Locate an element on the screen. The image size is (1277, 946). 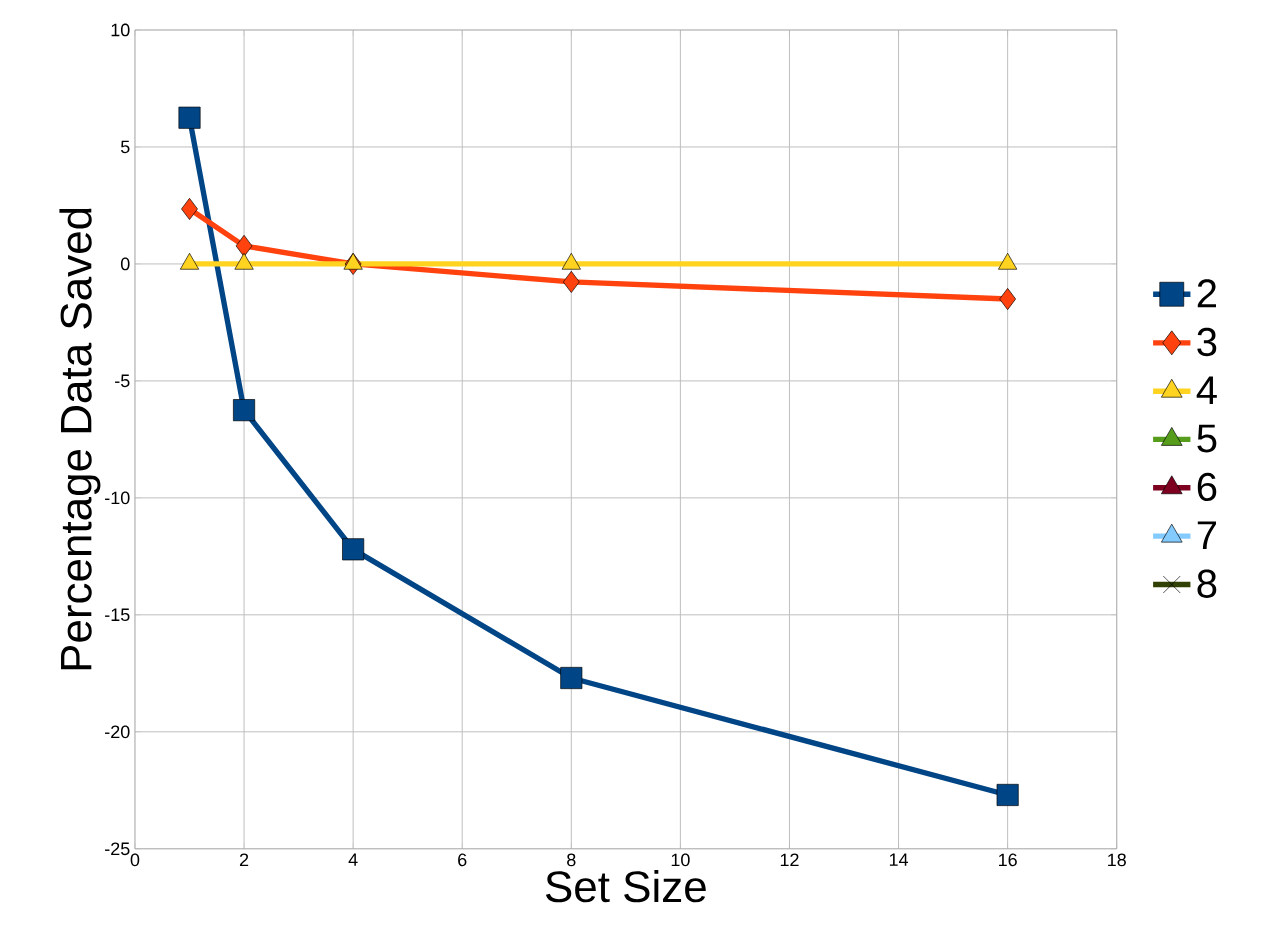
legend-label: 8 is located at coordinates (1207, 583).